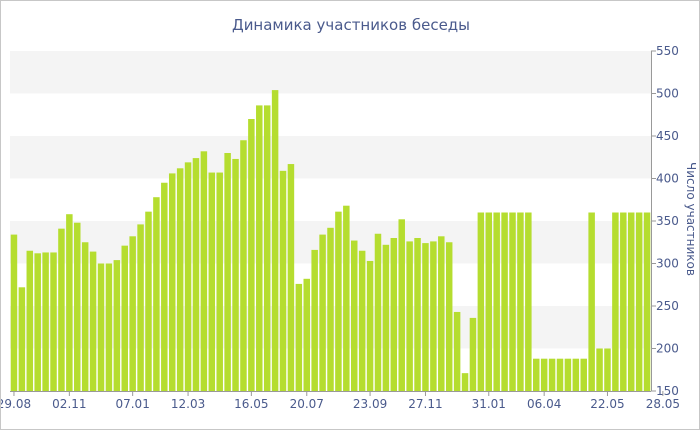  I want to click on y-tick-label: 450, so click(667, 136).